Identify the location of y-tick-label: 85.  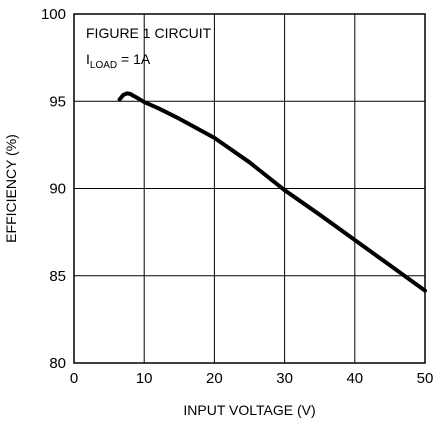
(57, 276).